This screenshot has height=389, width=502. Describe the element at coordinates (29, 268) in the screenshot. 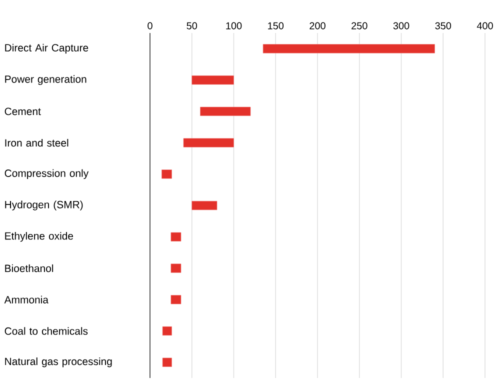

I see `y-tick-label: Bioethanol` at that location.